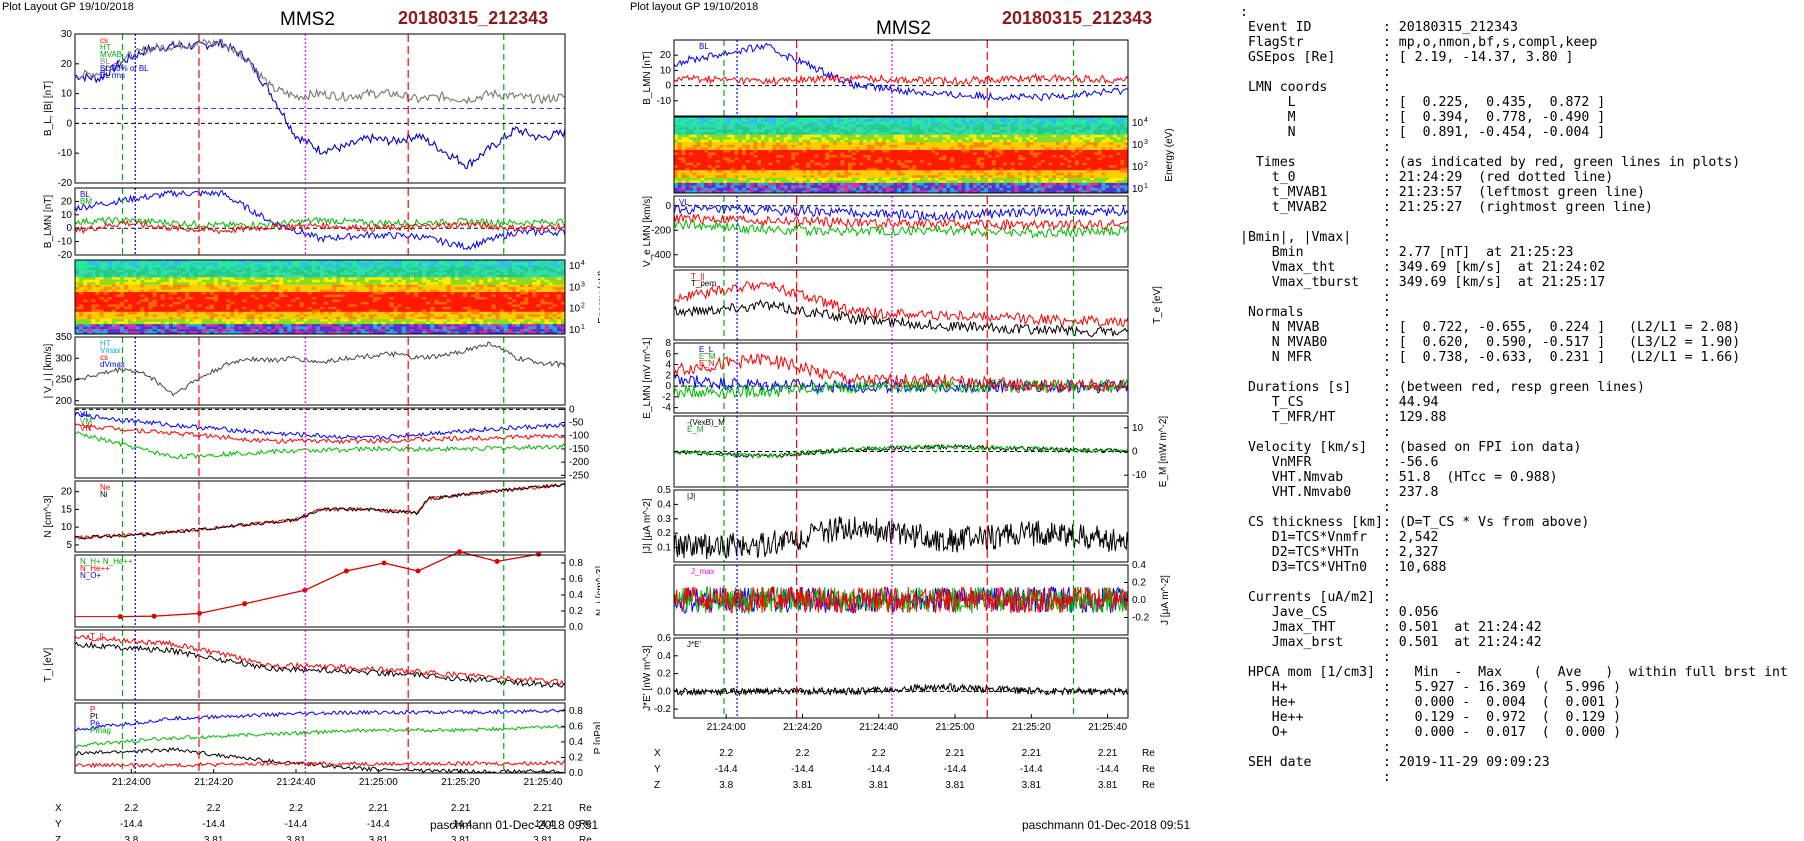 The height and width of the screenshot is (841, 1804). What do you see at coordinates (460, 824) in the screenshot?
I see `position-value: -14.4` at bounding box center [460, 824].